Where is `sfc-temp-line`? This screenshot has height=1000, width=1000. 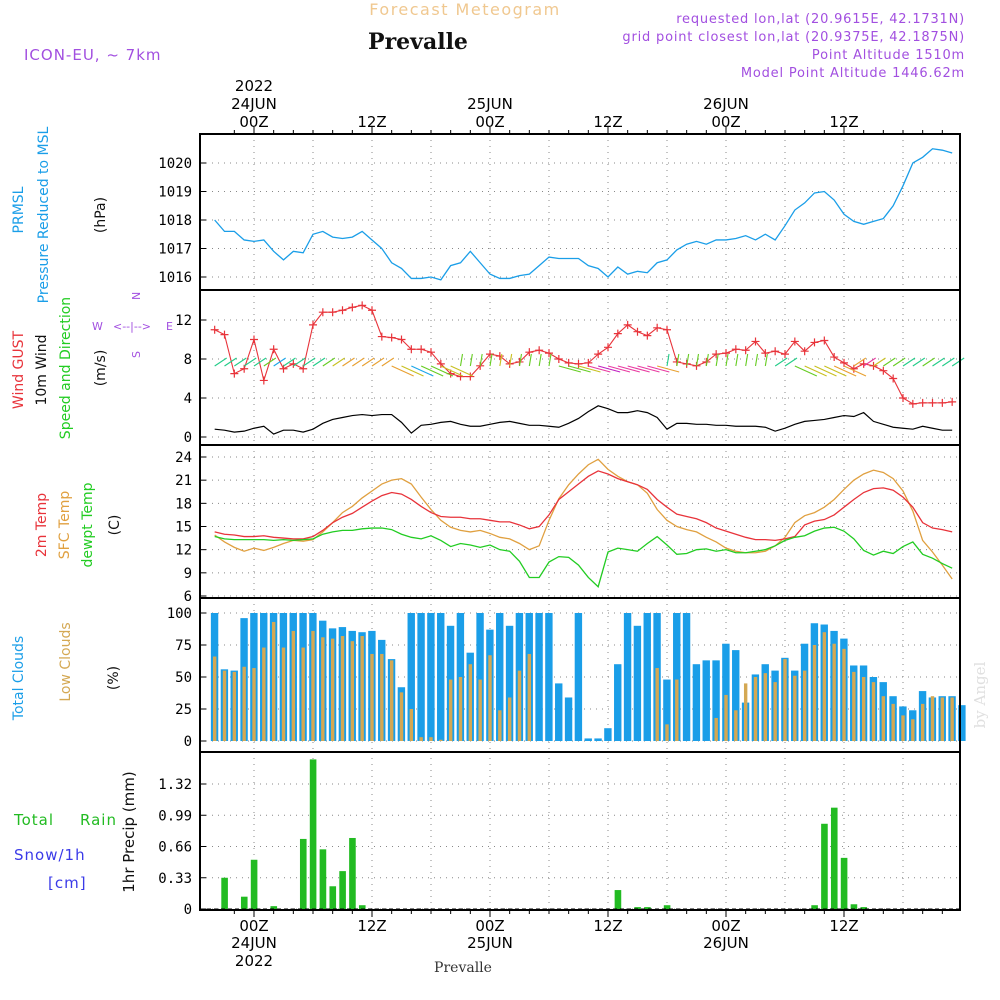 sfc-temp-line is located at coordinates (583, 519).